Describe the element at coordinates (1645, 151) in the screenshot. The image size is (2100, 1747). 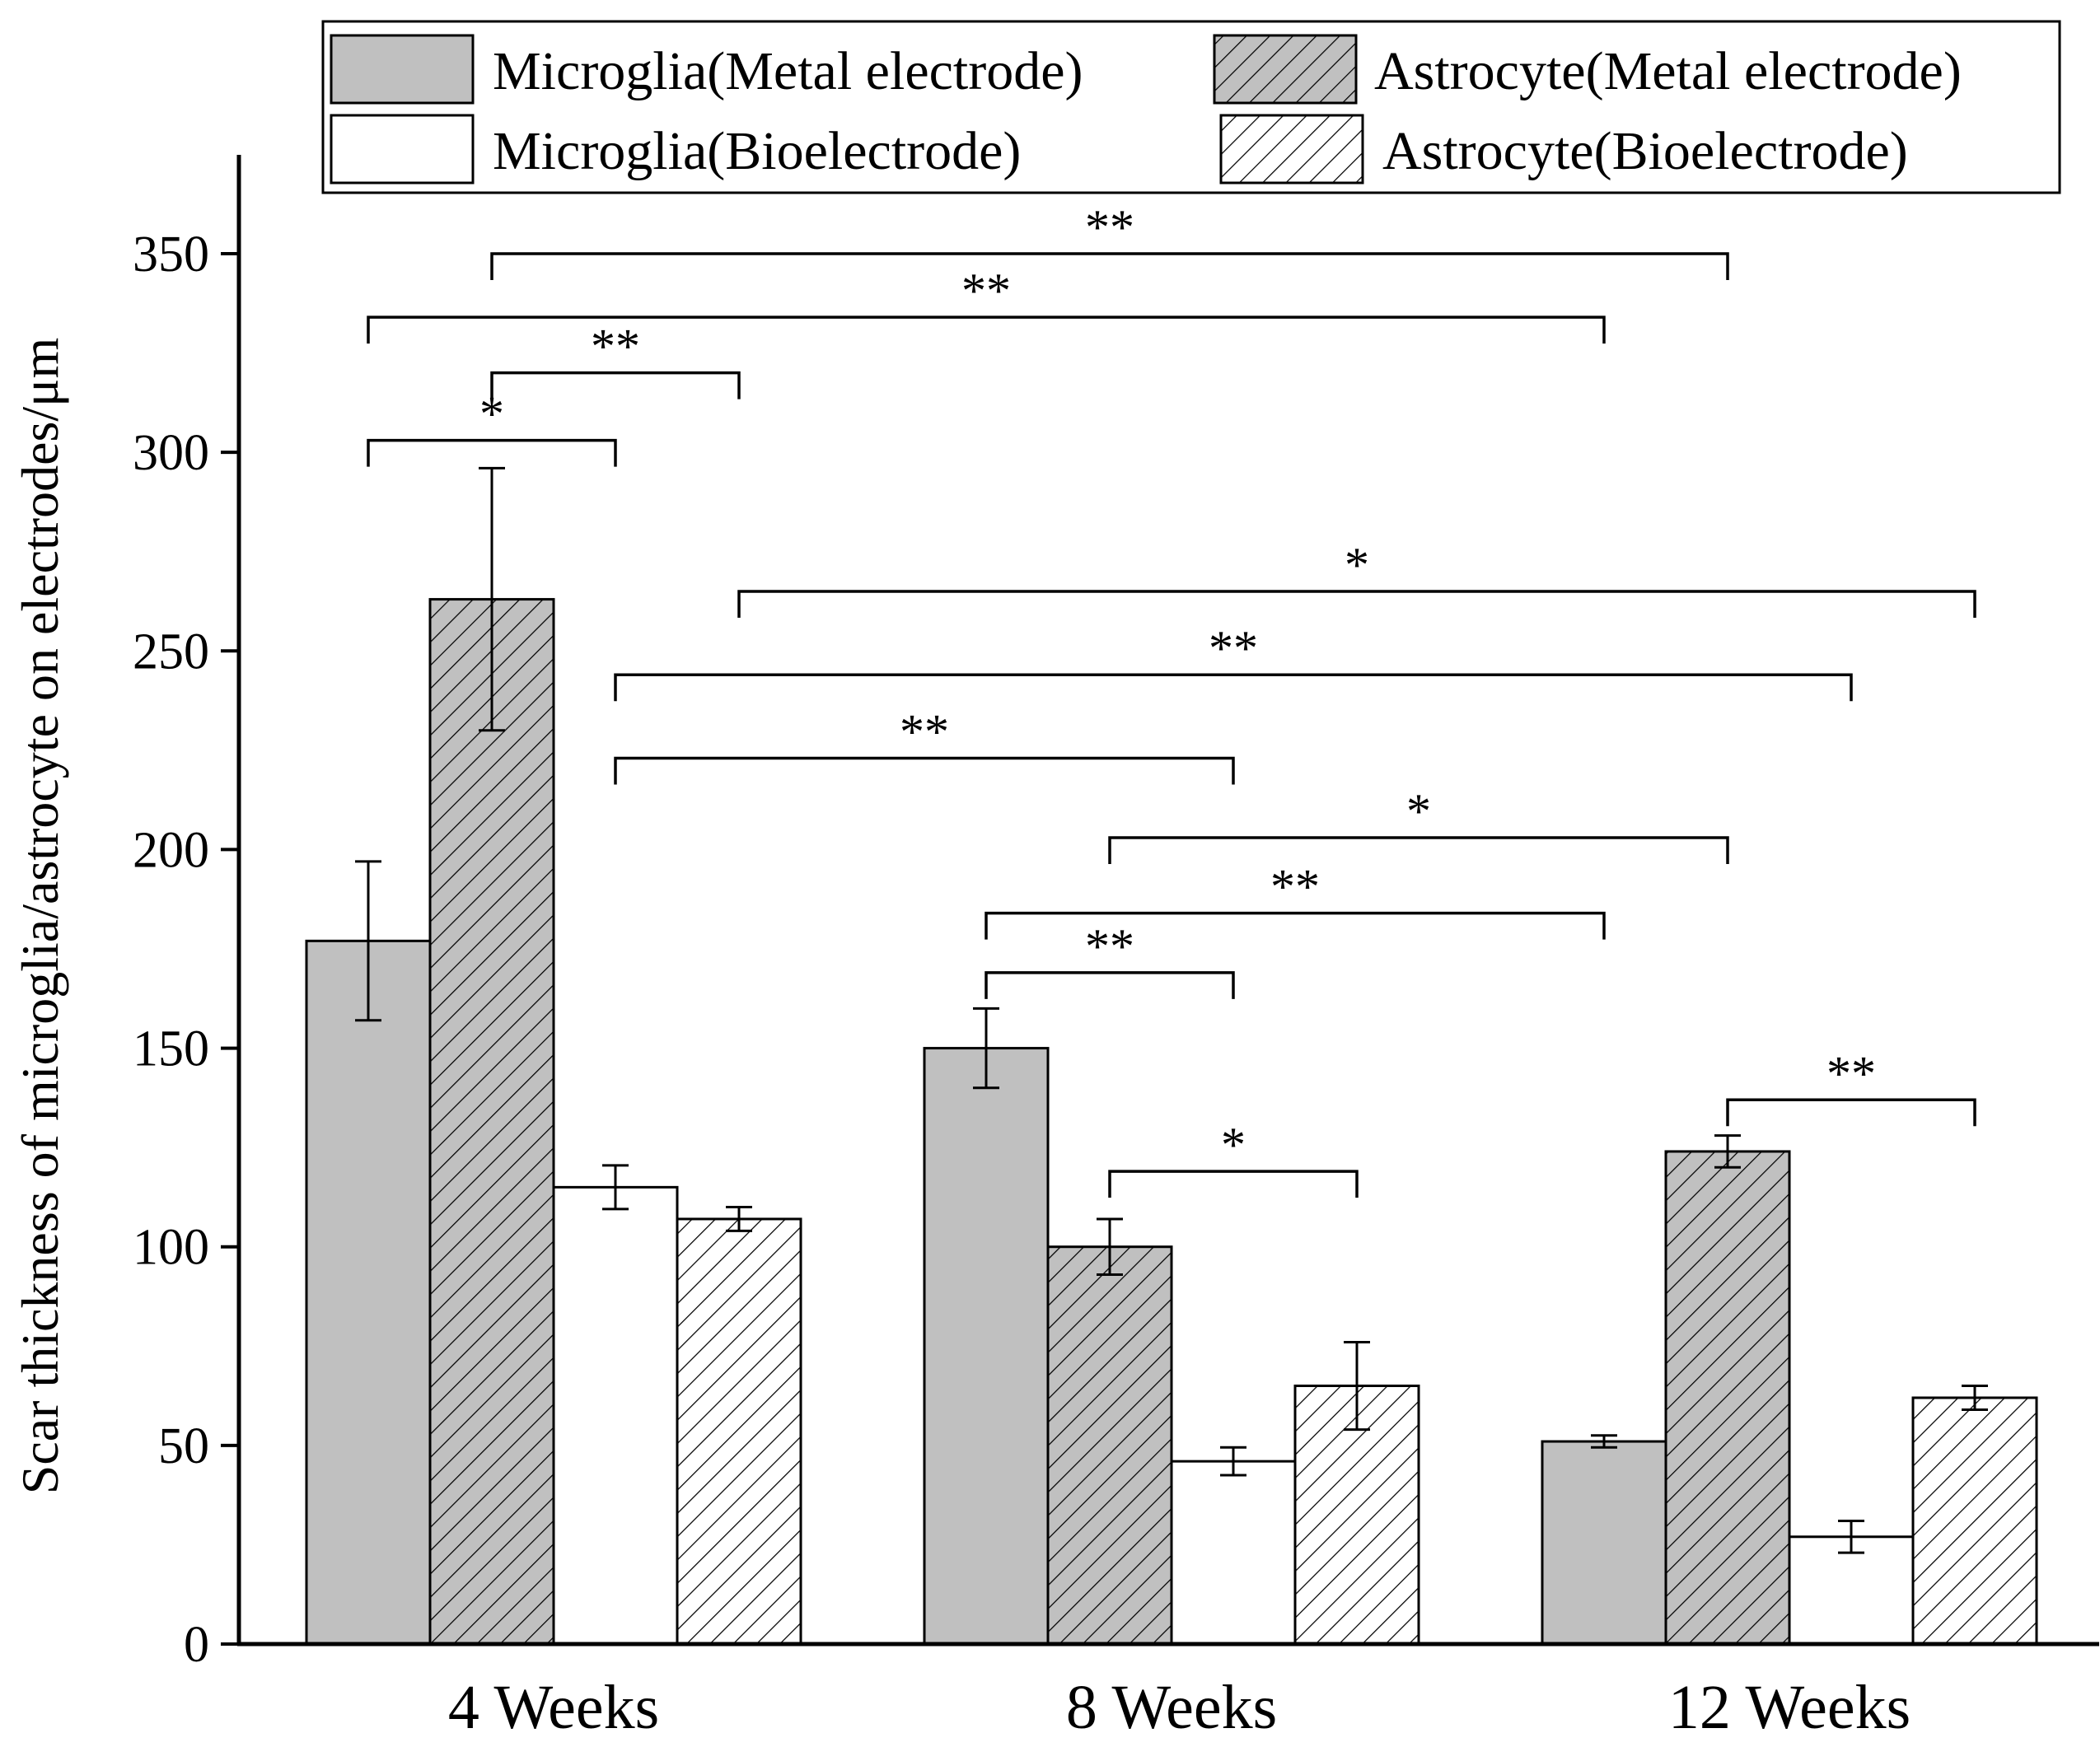
I see `legend-label: Astrocyte(Bioelectrode)` at that location.